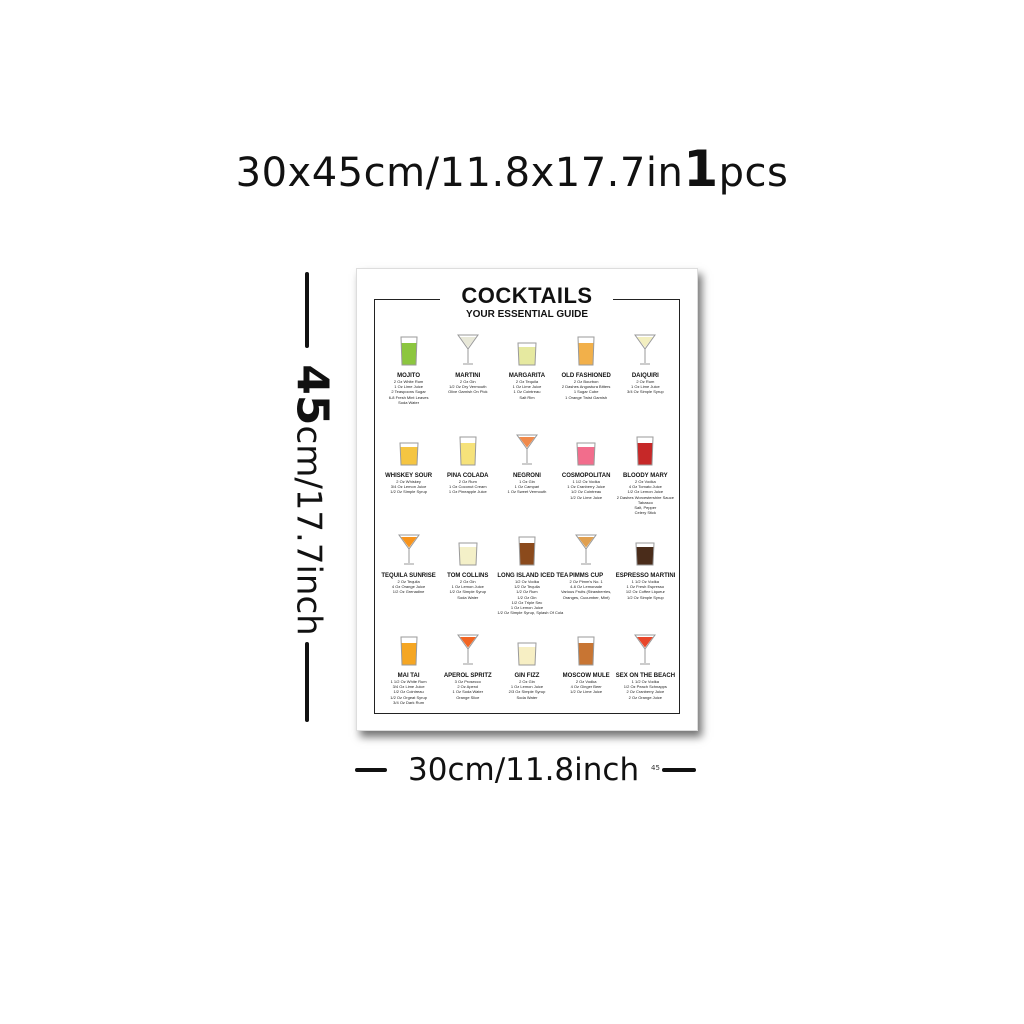  What do you see at coordinates (408, 681) in the screenshot?
I see `cocktail-ingredient: 1 1/2 Oz White Rum` at bounding box center [408, 681].